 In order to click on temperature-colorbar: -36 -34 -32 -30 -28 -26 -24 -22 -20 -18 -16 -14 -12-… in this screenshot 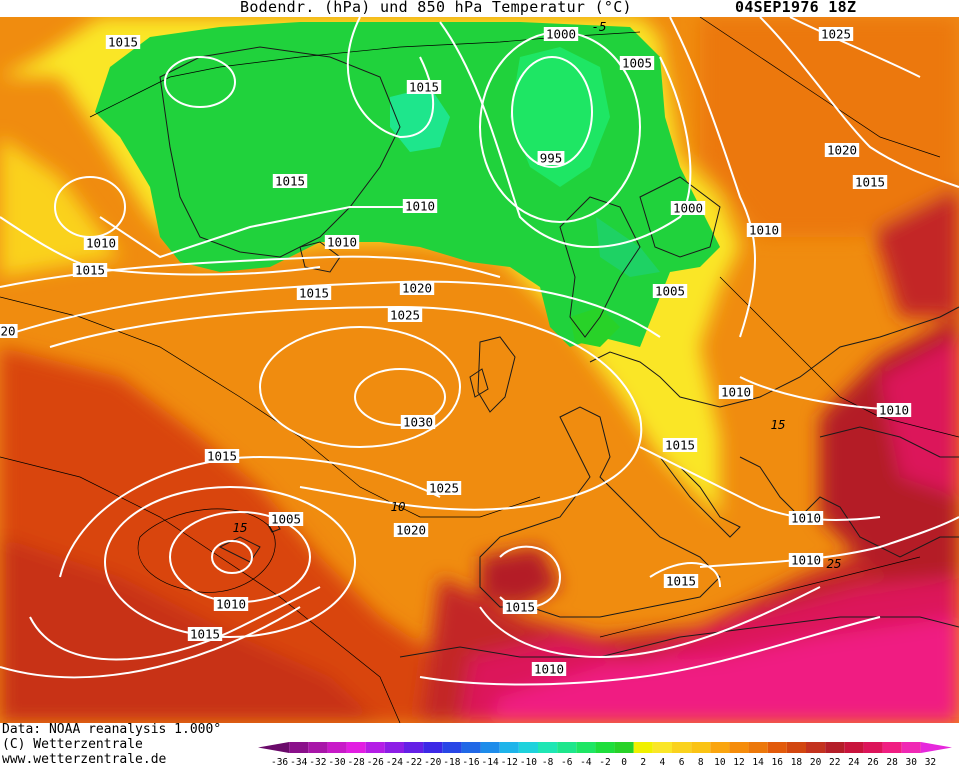, I will do `click(605, 755)`.